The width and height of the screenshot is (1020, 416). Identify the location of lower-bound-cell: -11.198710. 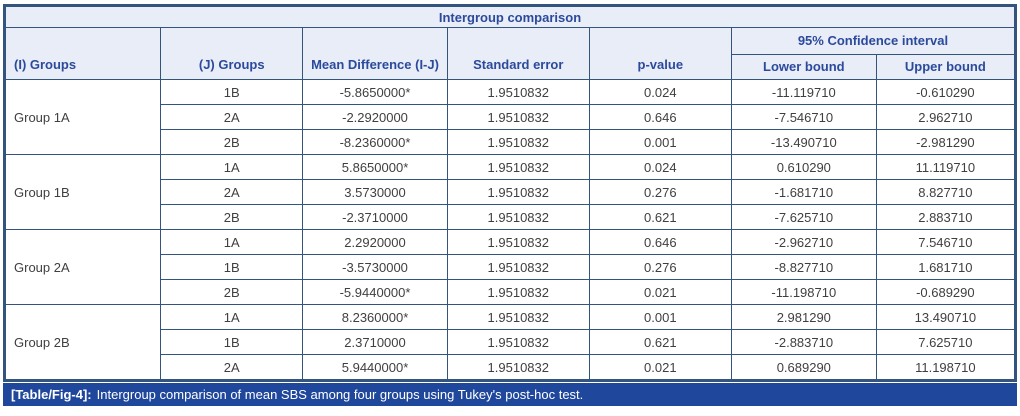
(803, 292).